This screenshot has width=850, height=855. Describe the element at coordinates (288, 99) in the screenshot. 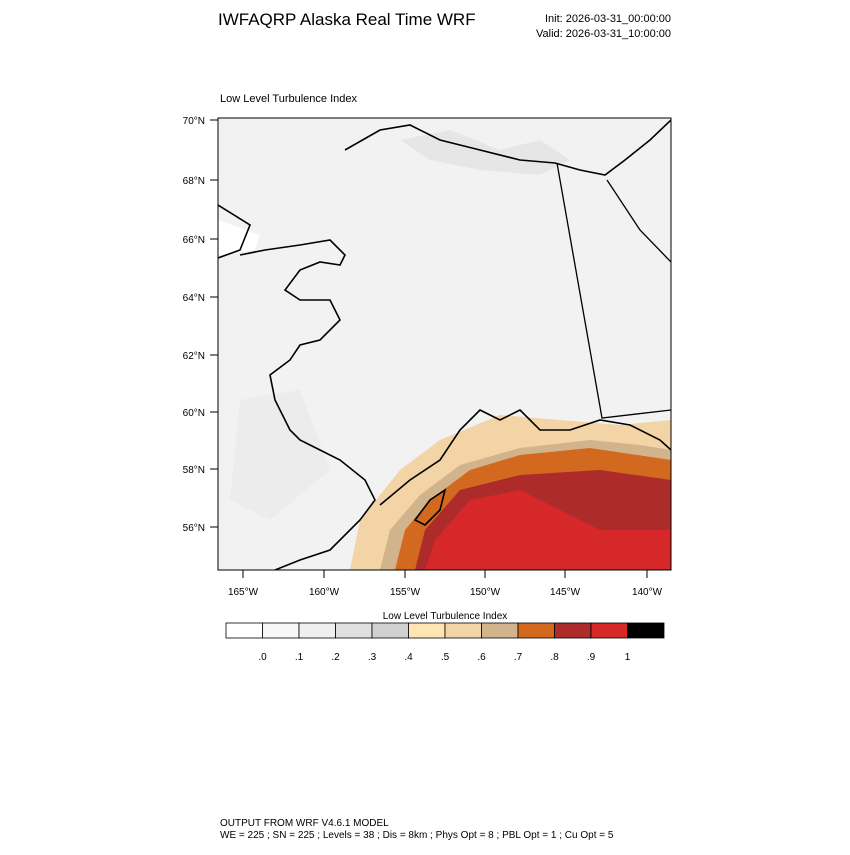

I see `map-title: Low Level Turbulence Index` at that location.